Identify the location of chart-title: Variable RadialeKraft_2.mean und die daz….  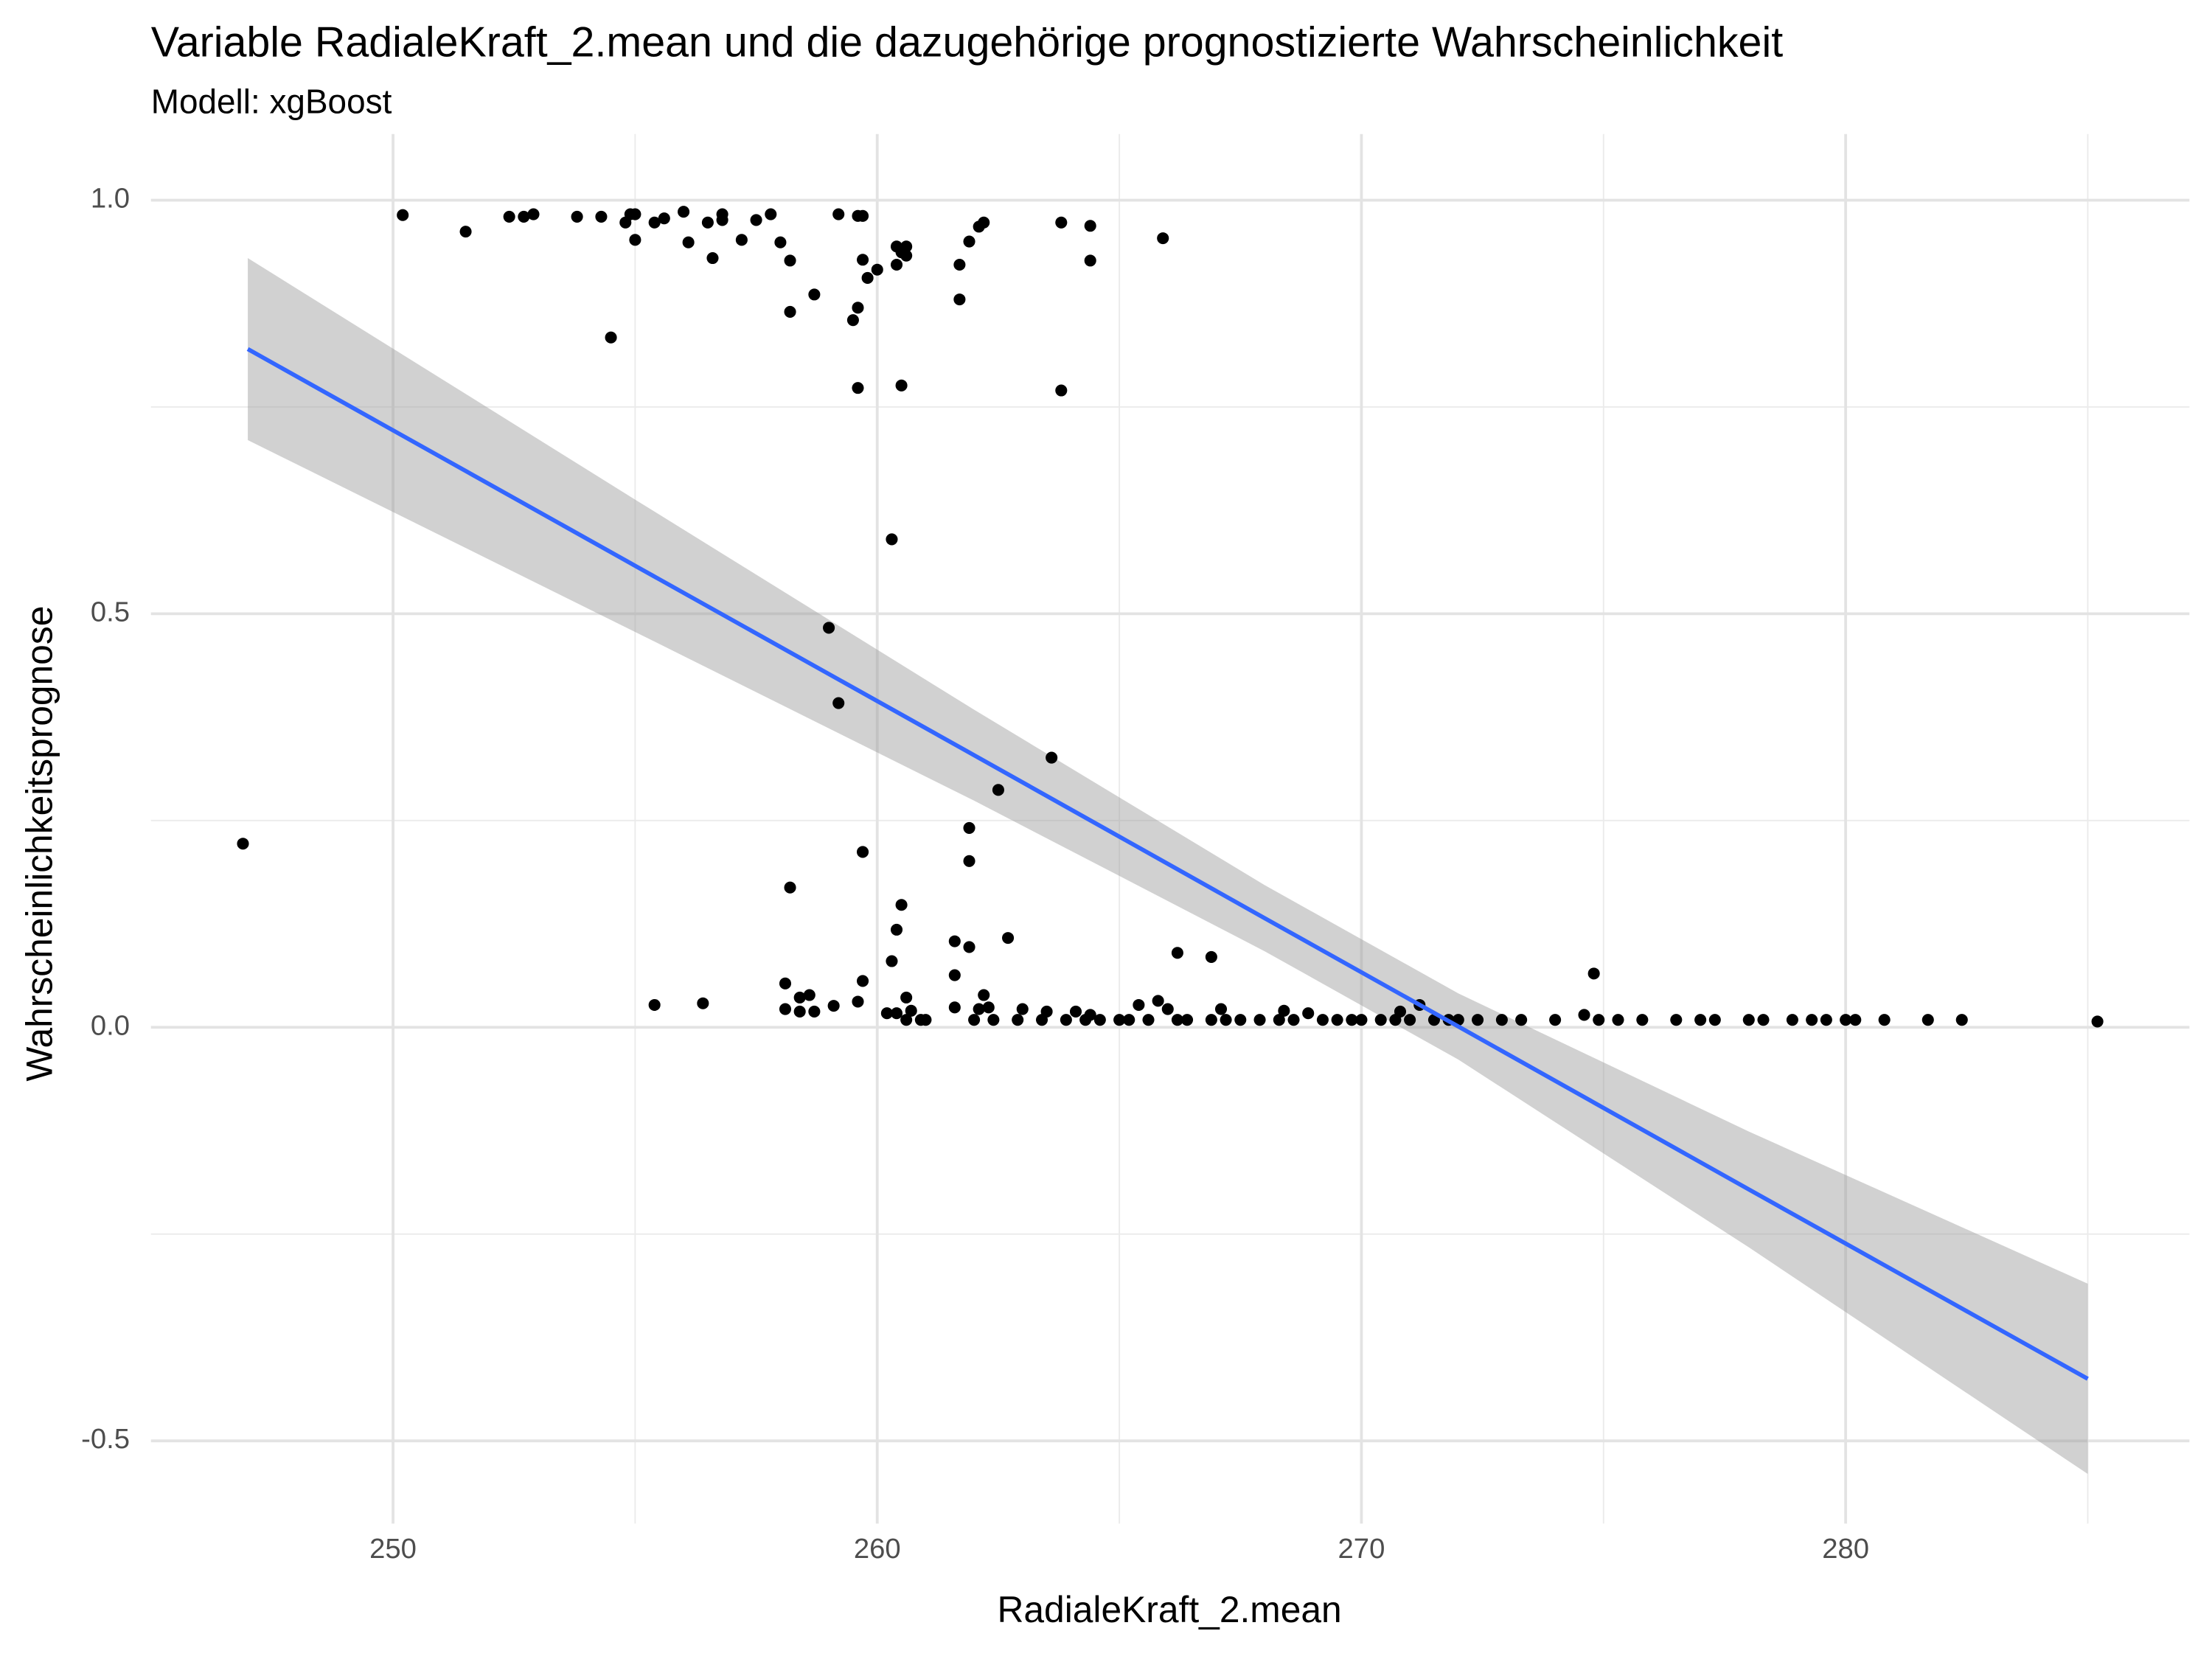
(967, 42).